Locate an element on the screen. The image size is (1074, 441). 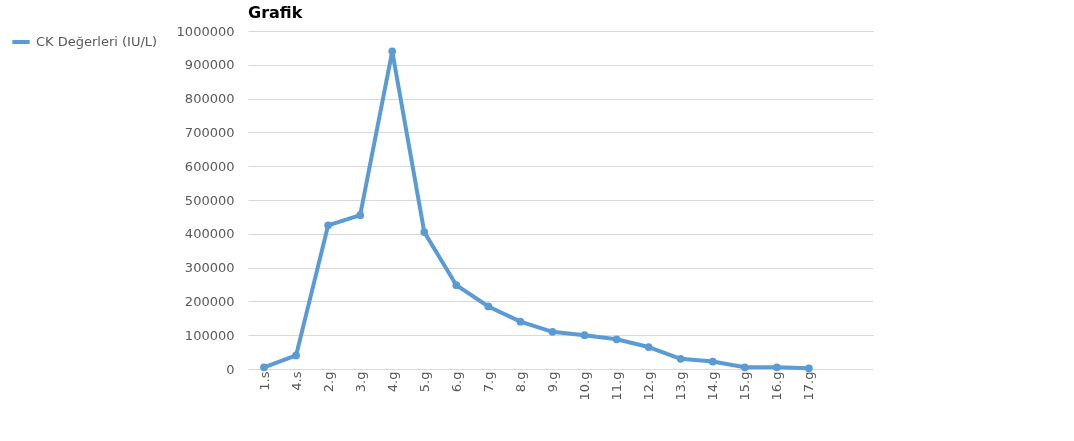
y-tick-label: 100000 is located at coordinates (209, 335).